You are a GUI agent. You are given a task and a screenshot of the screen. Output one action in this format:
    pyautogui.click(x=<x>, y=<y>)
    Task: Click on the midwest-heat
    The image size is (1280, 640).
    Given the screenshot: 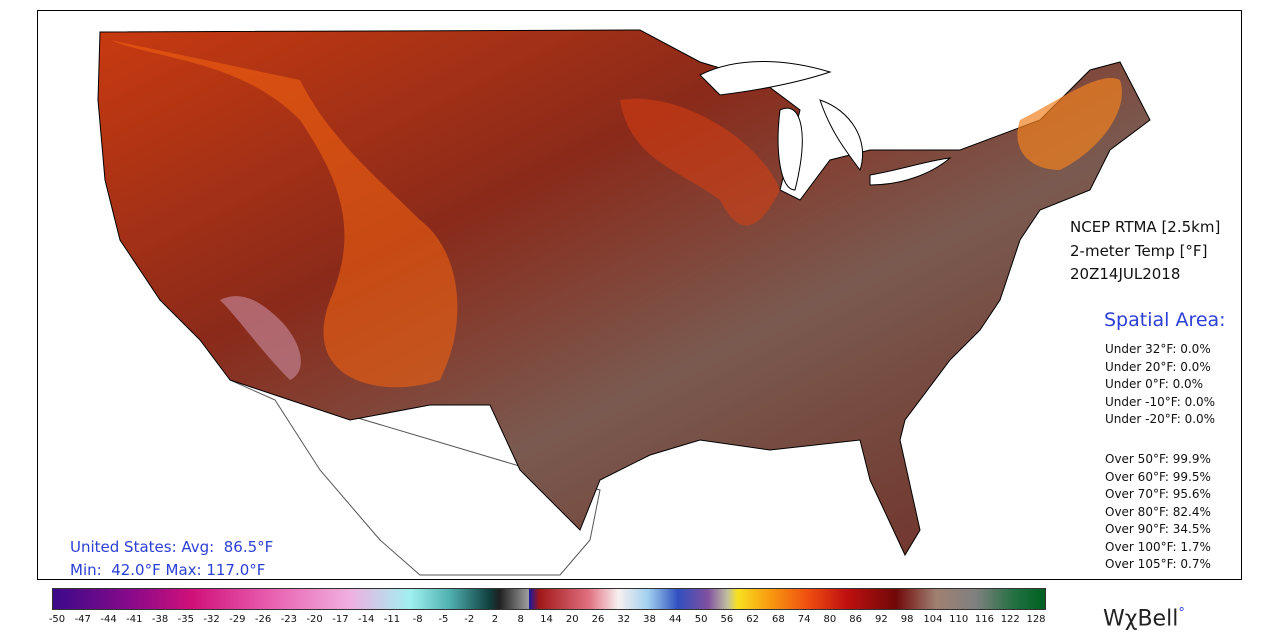 What is the action you would take?
    pyautogui.click(x=700, y=162)
    